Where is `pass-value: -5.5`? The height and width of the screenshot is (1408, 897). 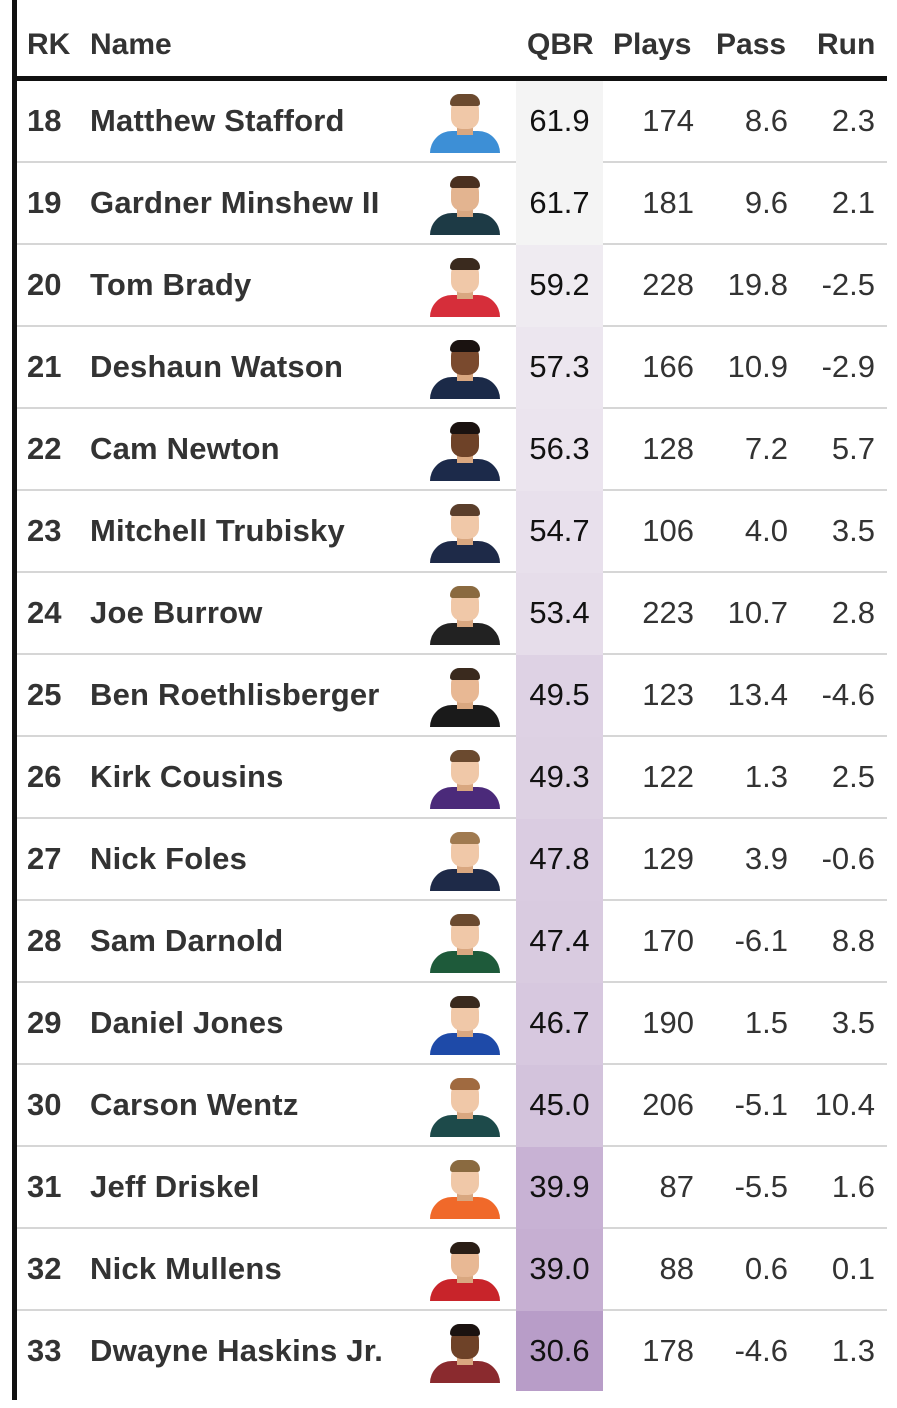
pass-value: -5.5 is located at coordinates (761, 1186).